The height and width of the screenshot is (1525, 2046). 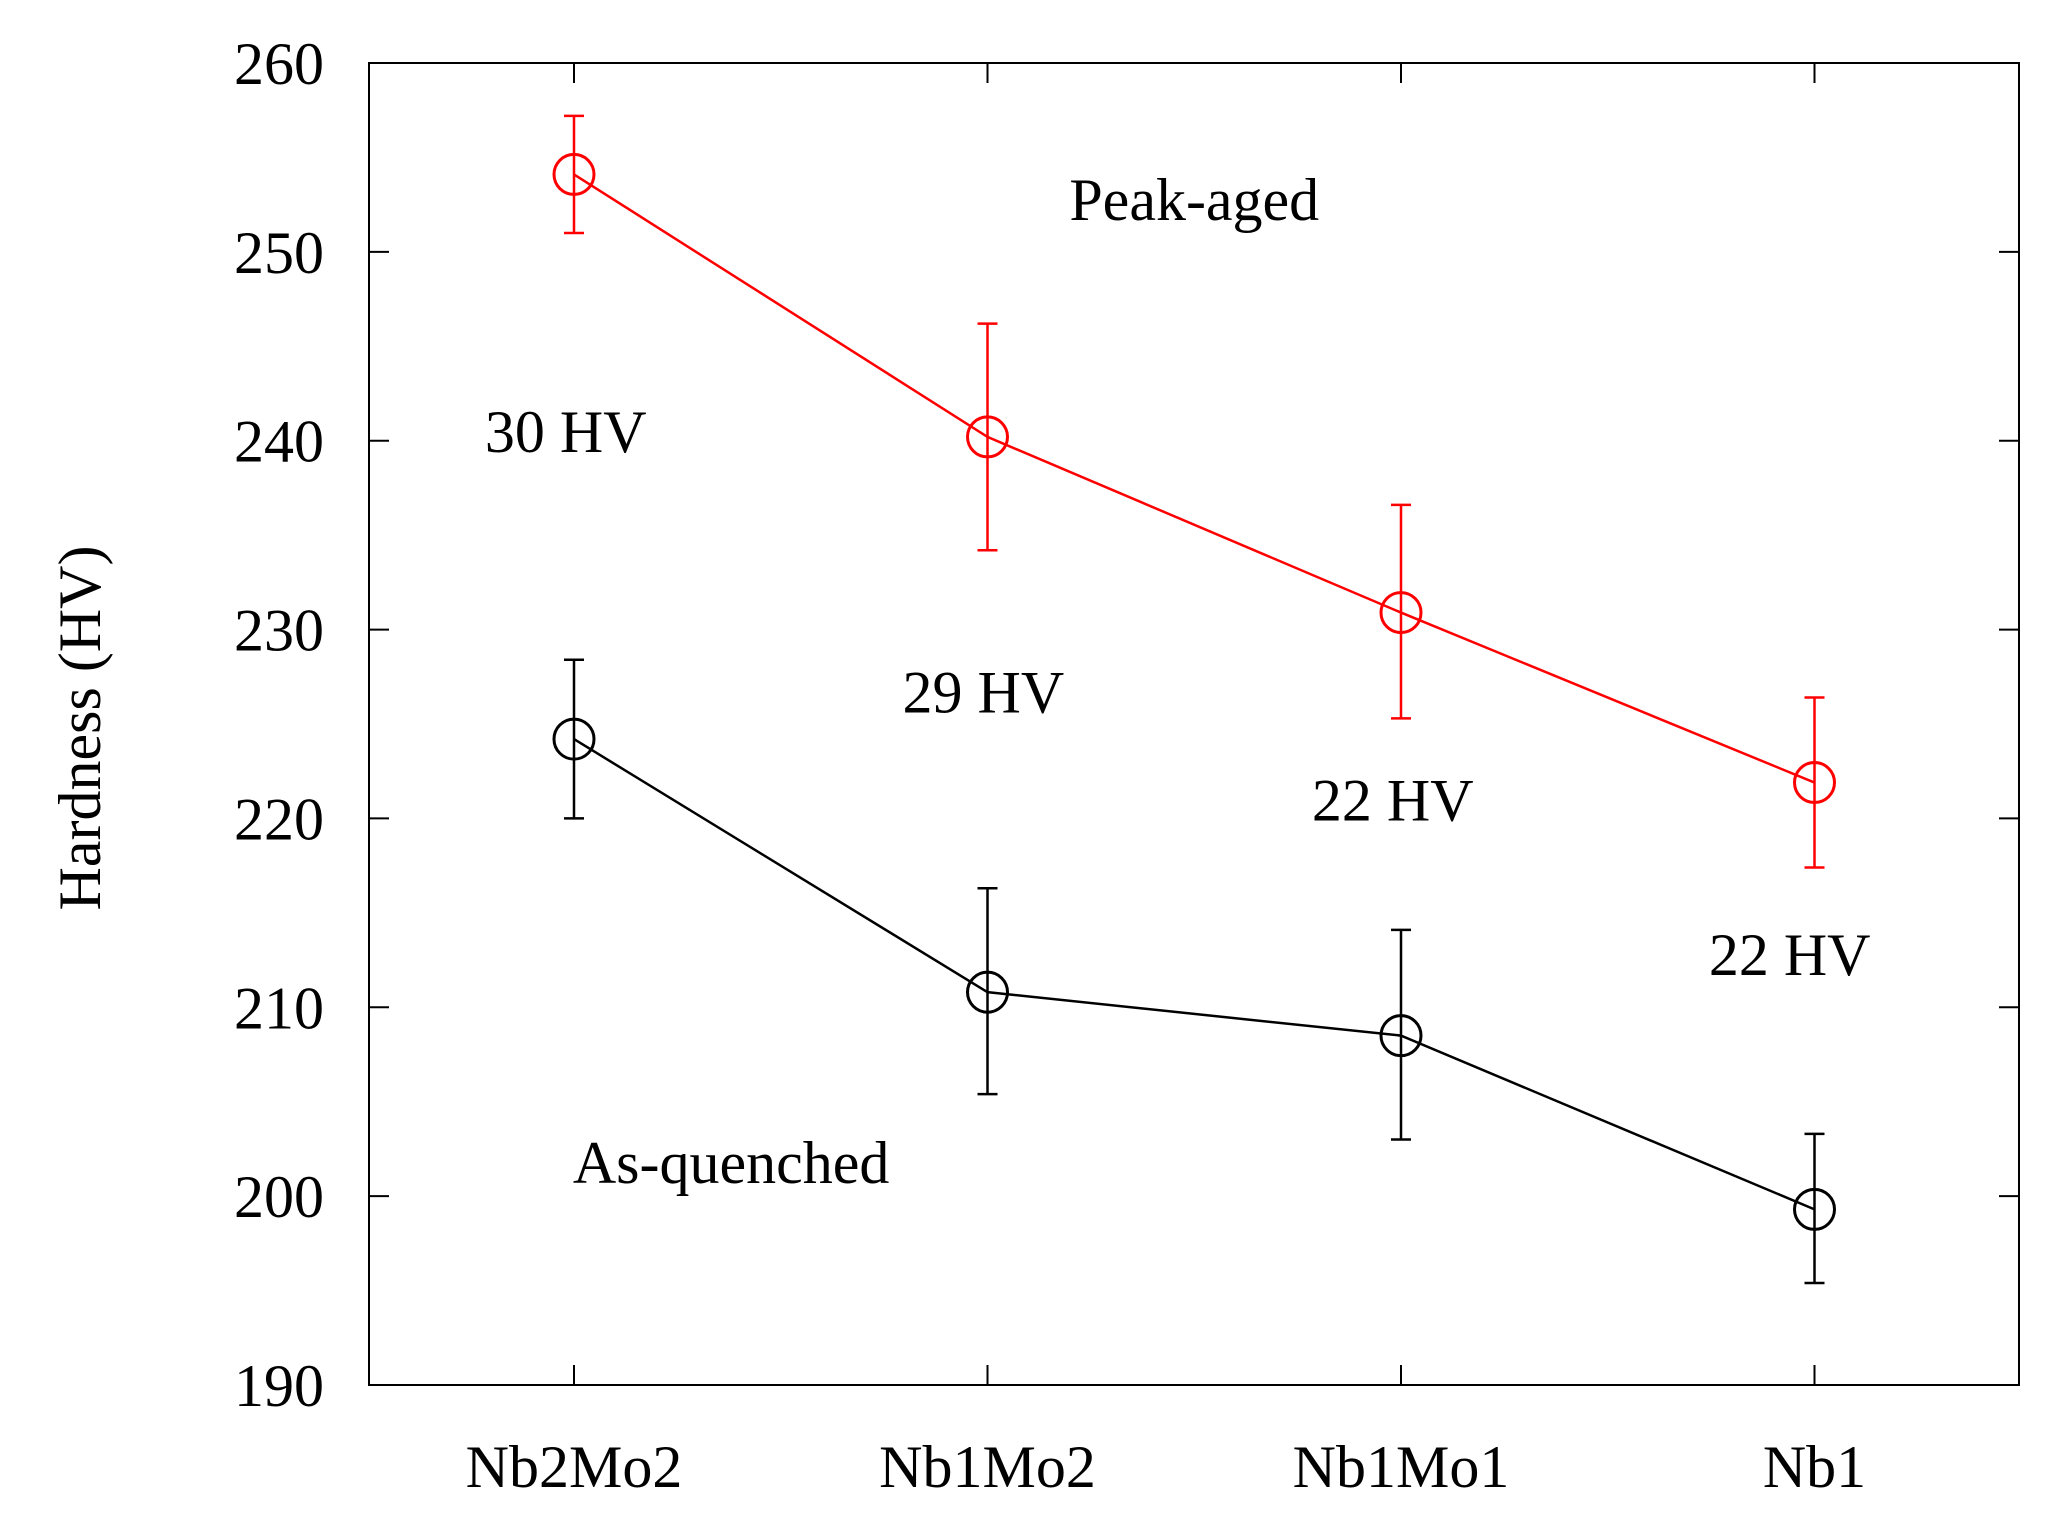 I want to click on y-tick-label: 190, so click(x=279, y=1386).